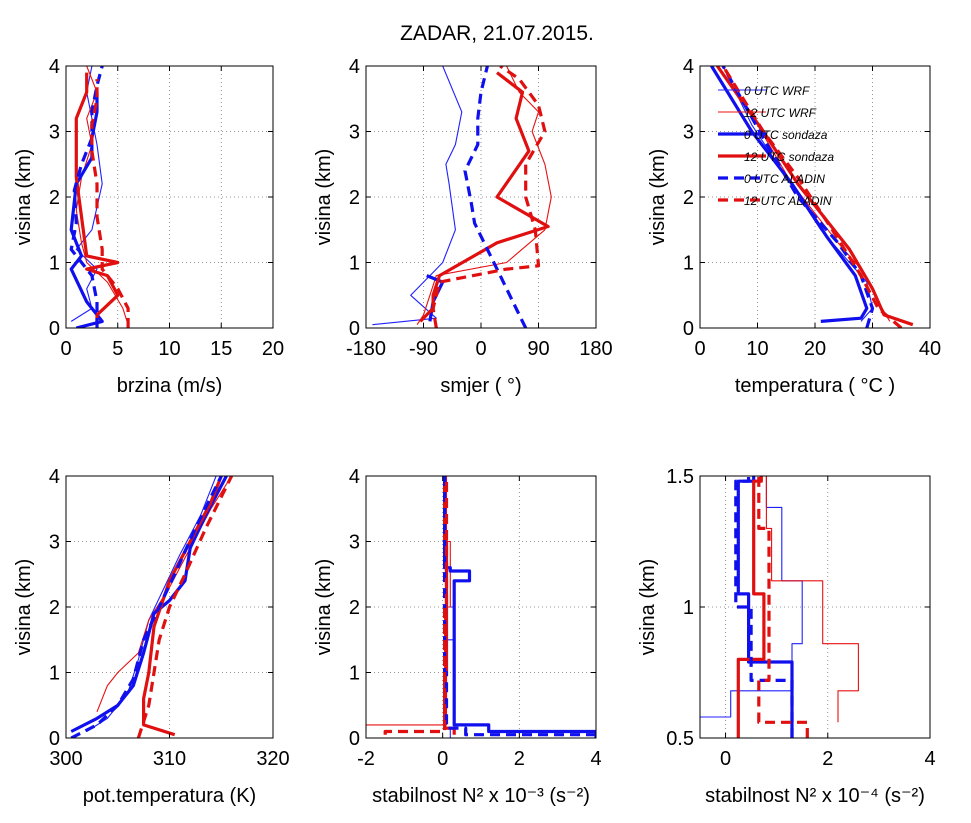 The width and height of the screenshot is (971, 823). Describe the element at coordinates (780, 113) in the screenshot. I see `legend-entry-label: 12 UTC WRF` at that location.